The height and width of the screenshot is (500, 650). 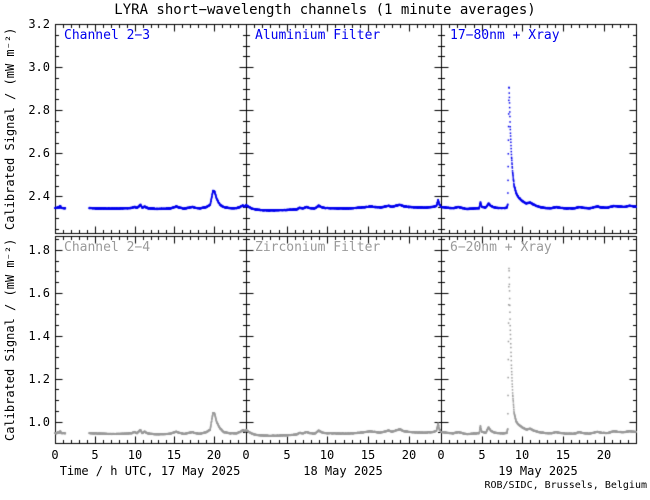 What do you see at coordinates (565, 485) in the screenshot?
I see `credit-text: ROB/SIDC, Brussels, Belgium` at bounding box center [565, 485].